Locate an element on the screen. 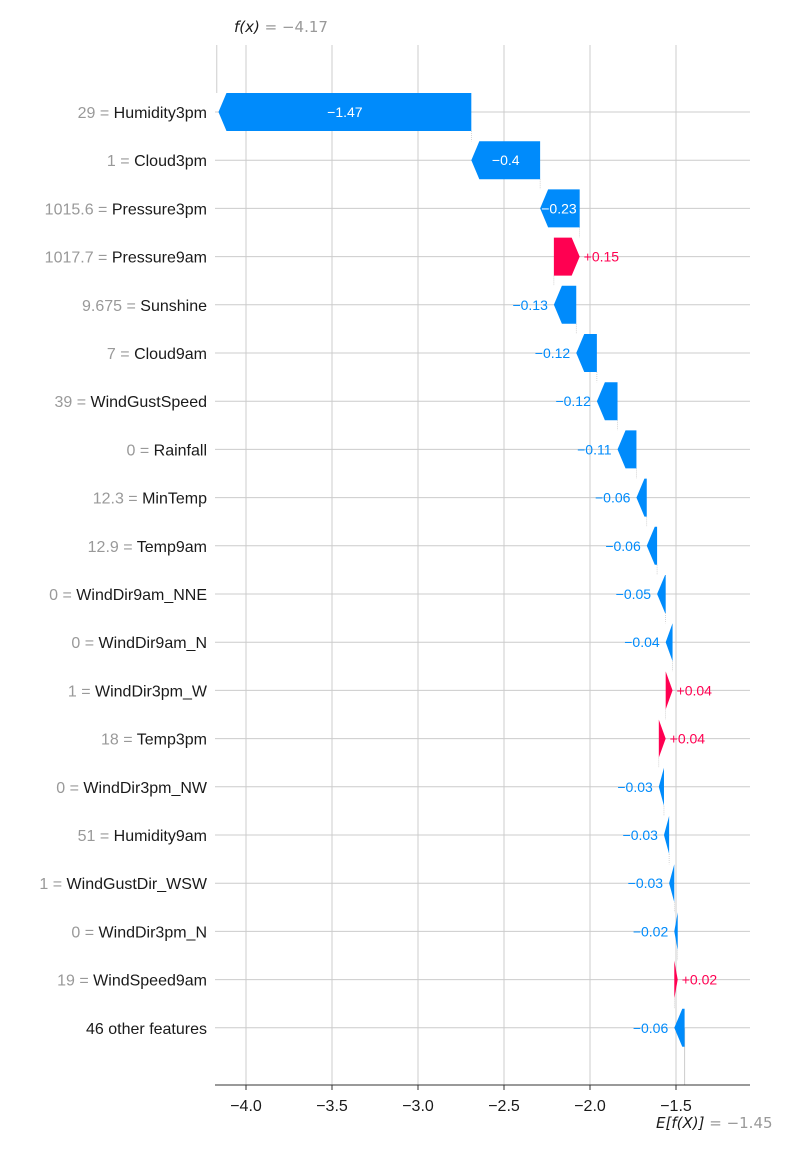 The image size is (800, 1150). bar-value-label: −0.04 is located at coordinates (642, 642).